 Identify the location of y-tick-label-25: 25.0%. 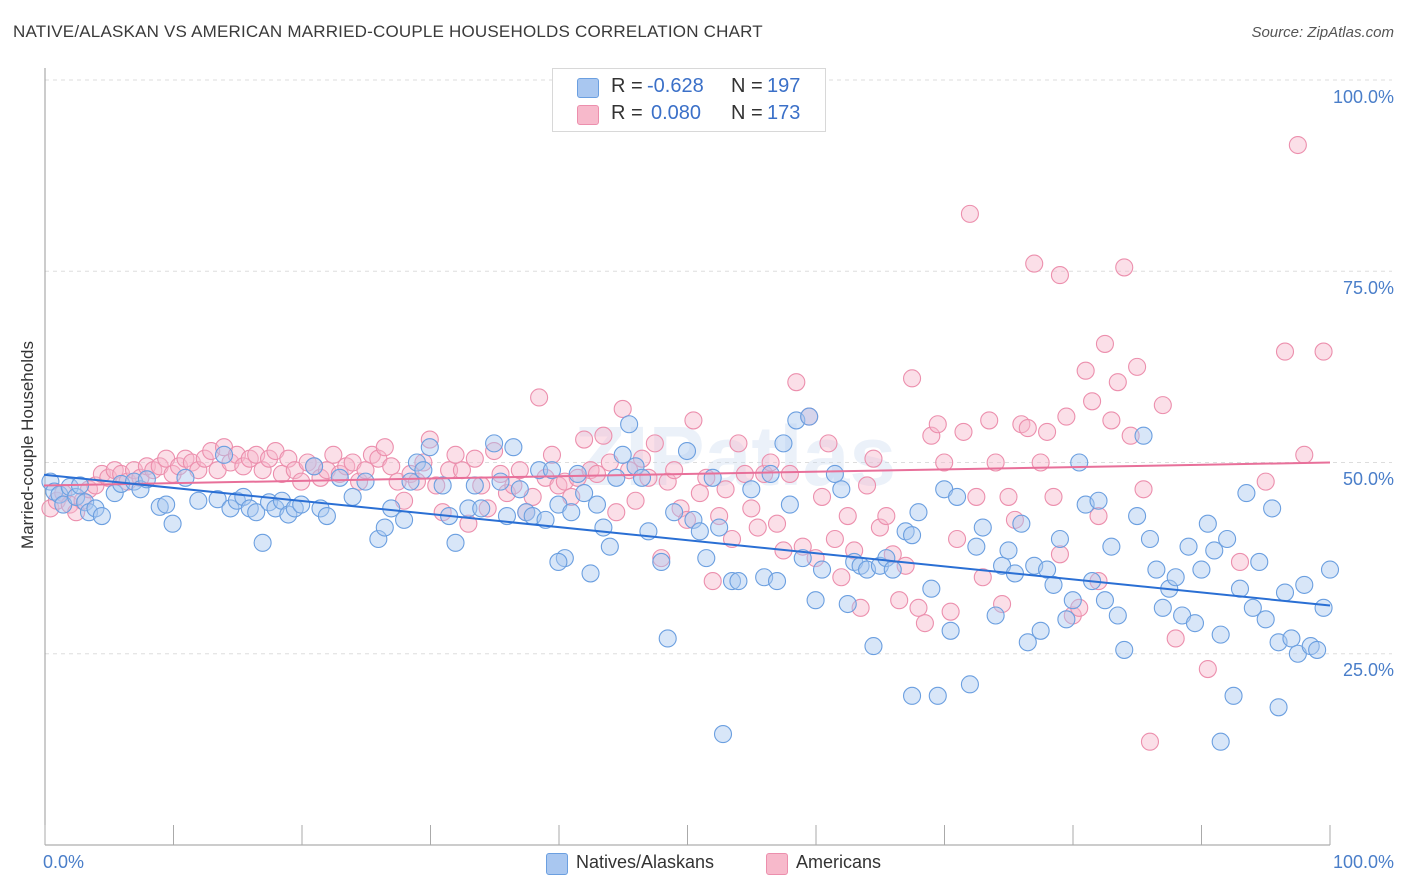
(1368, 670).